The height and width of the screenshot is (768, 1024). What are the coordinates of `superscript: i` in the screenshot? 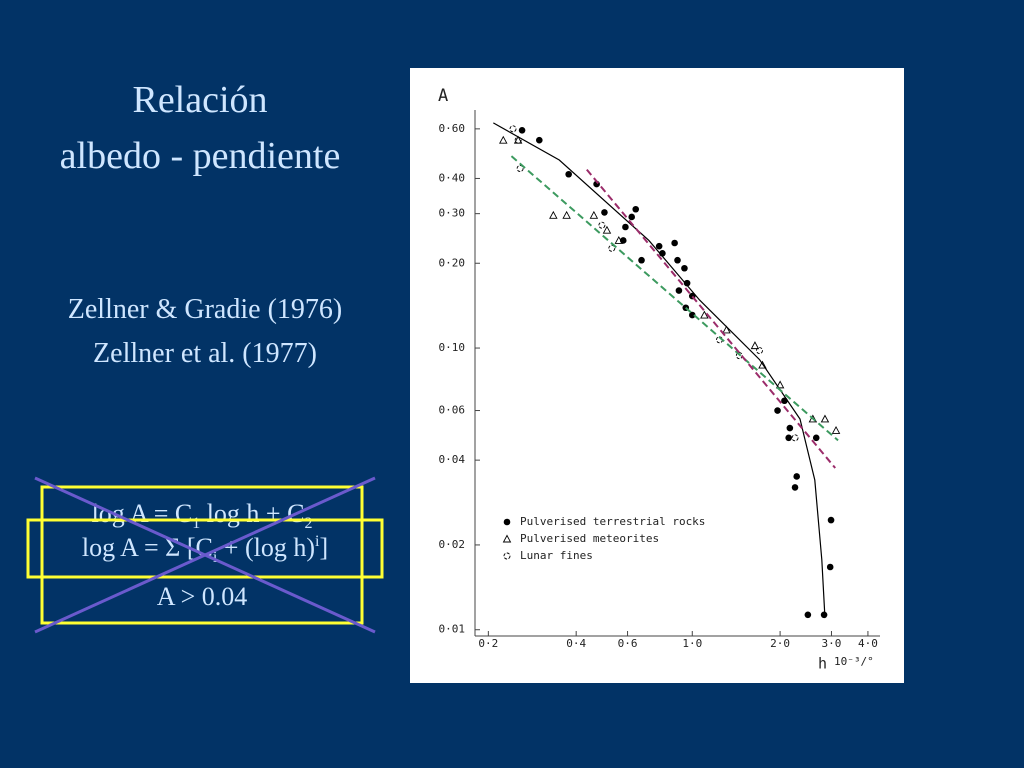 It's located at (317, 541).